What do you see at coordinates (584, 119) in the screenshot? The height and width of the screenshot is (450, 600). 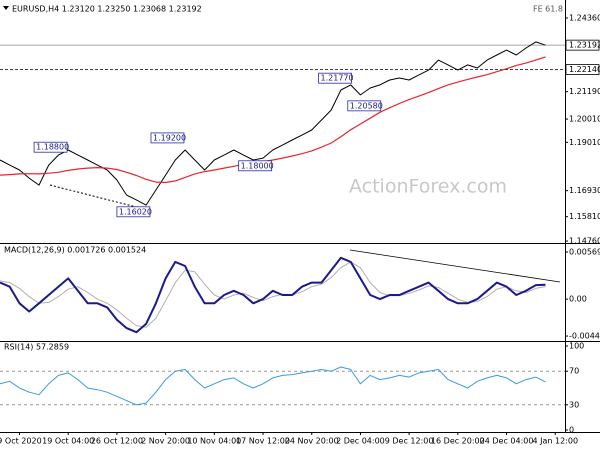 I see `y-tick-label: 1.20010` at bounding box center [584, 119].